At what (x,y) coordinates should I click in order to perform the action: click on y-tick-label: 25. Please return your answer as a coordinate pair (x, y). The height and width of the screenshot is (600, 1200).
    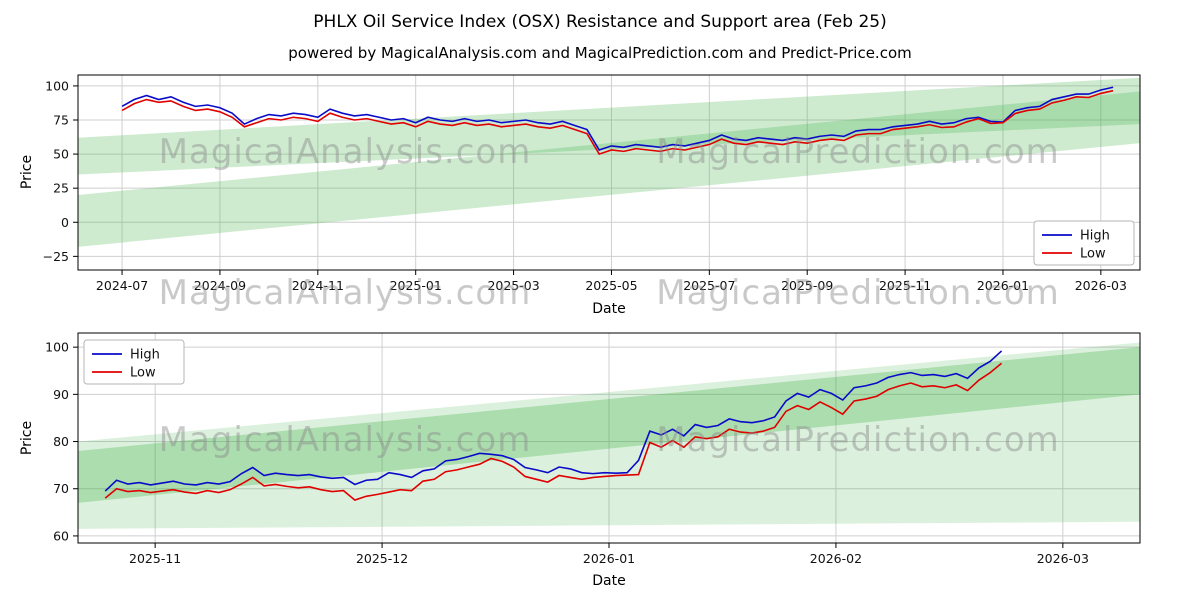
    Looking at the image, I should click on (61, 188).